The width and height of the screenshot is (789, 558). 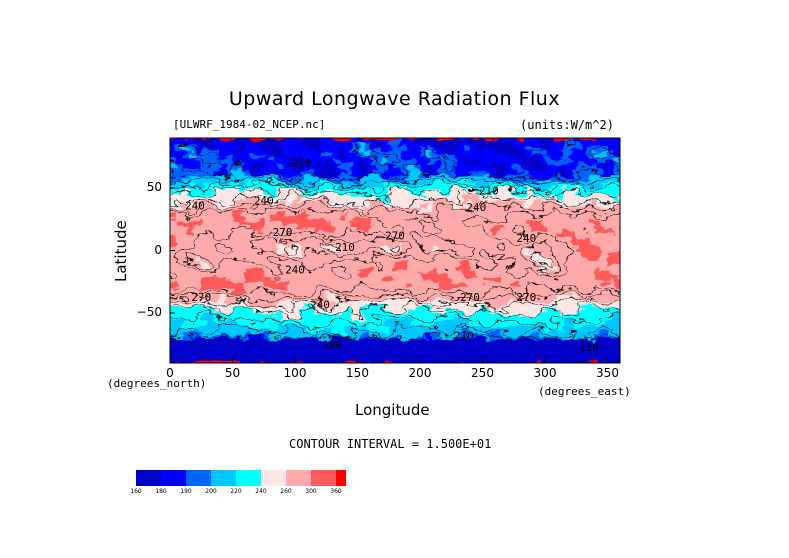 I want to click on colorbar-swatch, so click(x=223, y=478).